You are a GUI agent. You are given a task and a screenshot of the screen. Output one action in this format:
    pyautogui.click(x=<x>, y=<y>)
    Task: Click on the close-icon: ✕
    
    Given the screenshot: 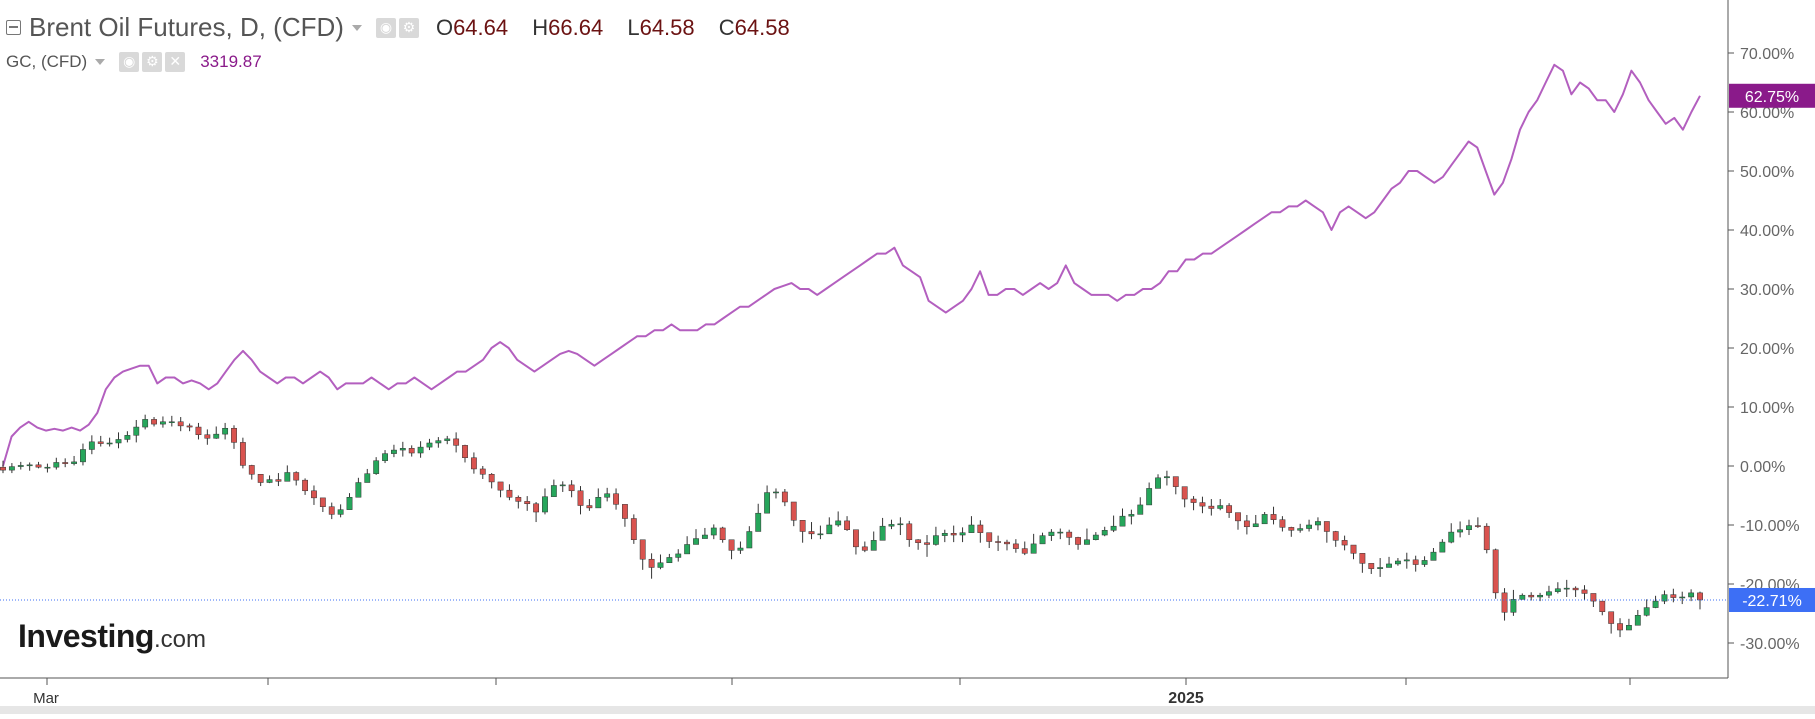 What is the action you would take?
    pyautogui.click(x=175, y=62)
    